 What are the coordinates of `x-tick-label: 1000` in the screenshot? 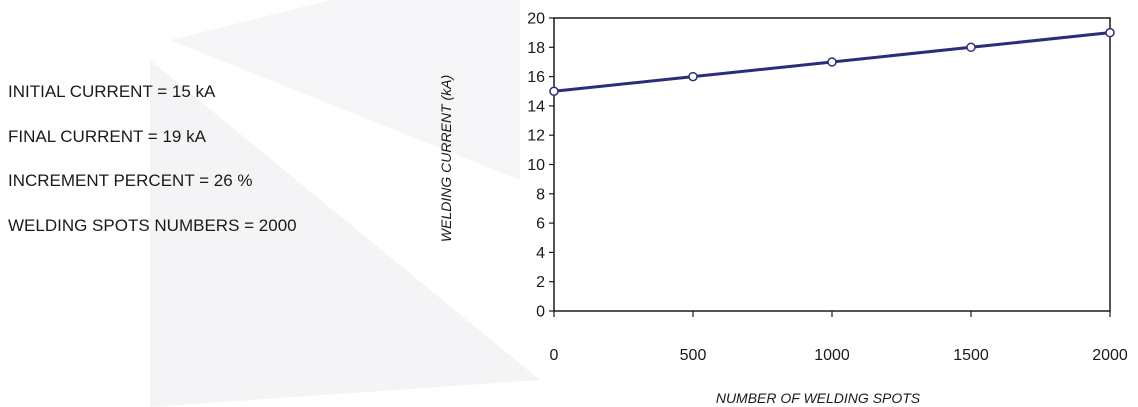 It's located at (832, 355).